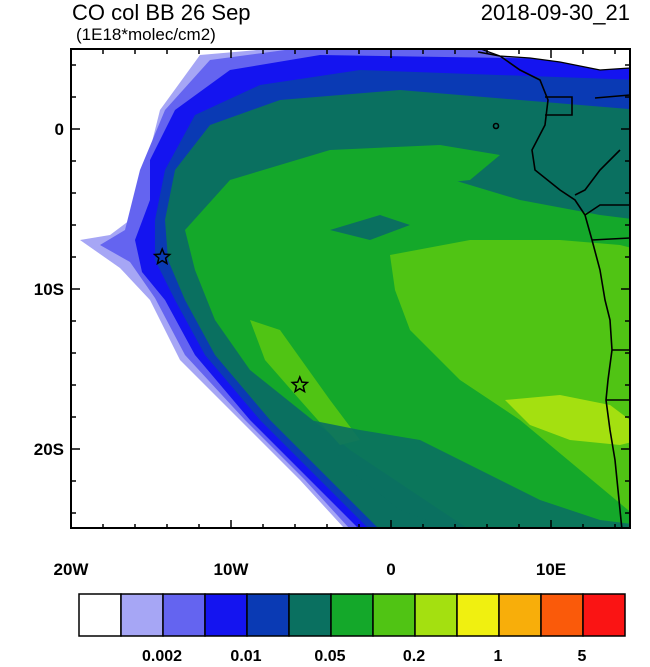 The image size is (650, 667). Describe the element at coordinates (59, 129) in the screenshot. I see `lat-label-0: 0` at that location.